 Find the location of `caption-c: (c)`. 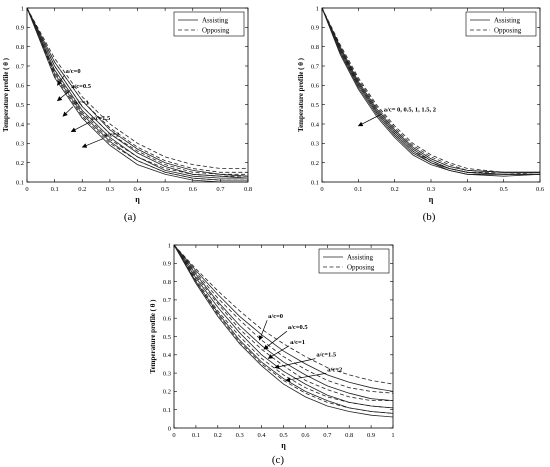

caption-c: (c) is located at coordinates (278, 460).